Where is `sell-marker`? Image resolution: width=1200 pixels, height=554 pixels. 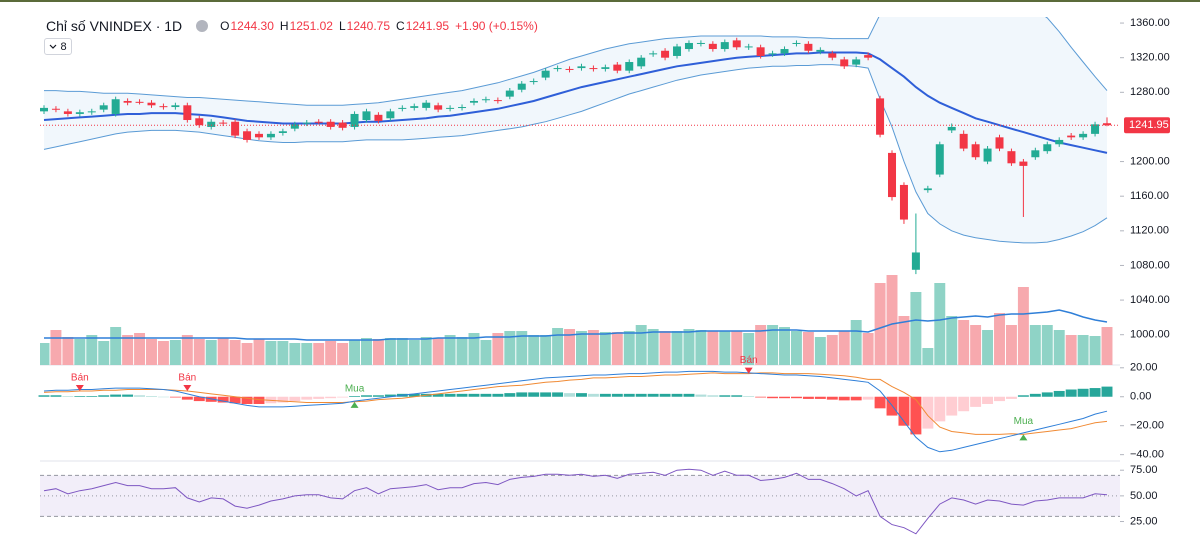
sell-marker is located at coordinates (748, 370).